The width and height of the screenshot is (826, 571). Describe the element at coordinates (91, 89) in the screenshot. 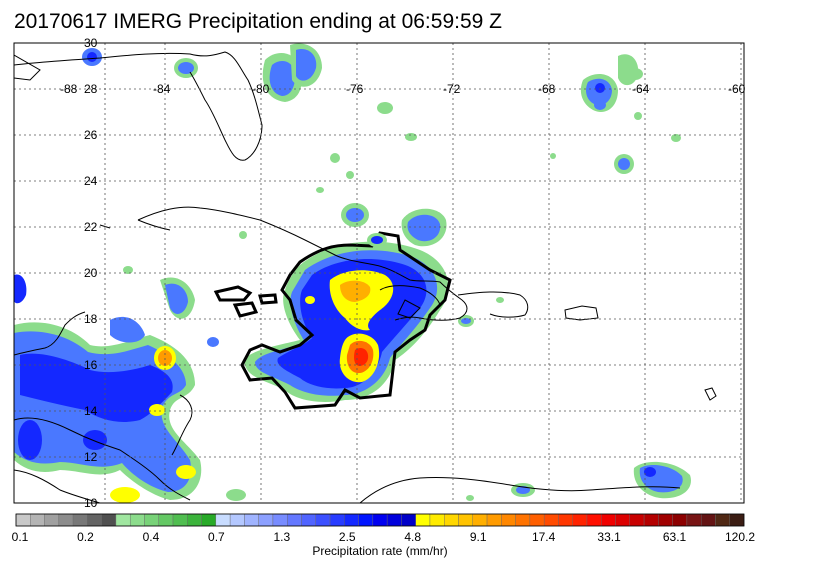

I see `latitude-label: 28` at that location.